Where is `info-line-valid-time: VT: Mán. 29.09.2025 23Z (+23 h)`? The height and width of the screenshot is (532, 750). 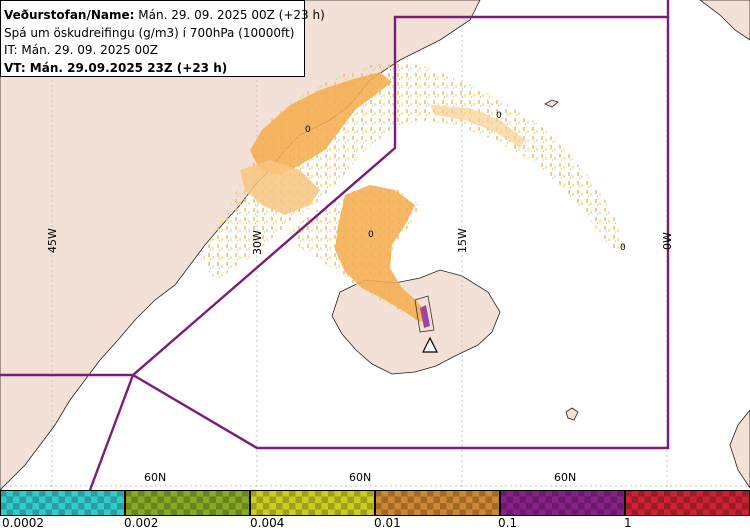
info-line-valid-time: VT: Mán. 29.09.2025 23Z (+23 h) is located at coordinates (116, 67).